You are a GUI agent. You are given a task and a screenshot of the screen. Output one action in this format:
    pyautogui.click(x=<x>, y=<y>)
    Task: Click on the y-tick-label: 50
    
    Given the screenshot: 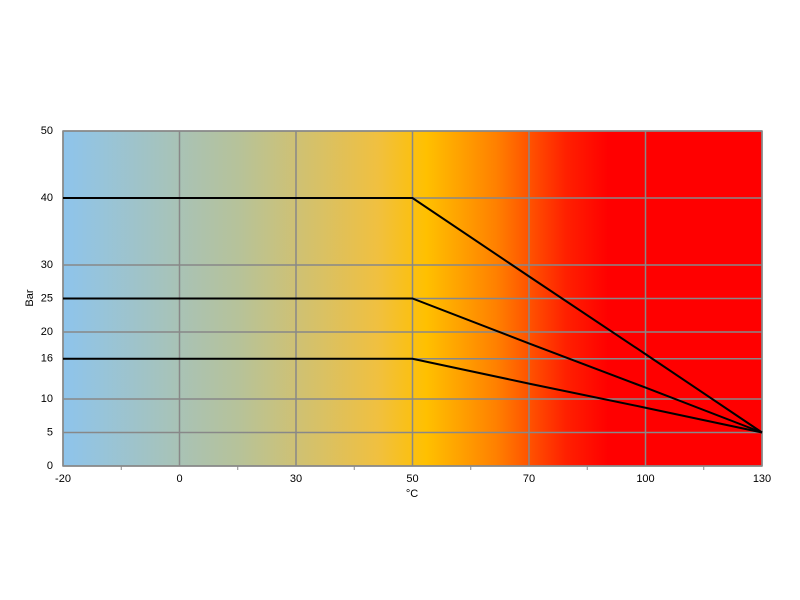 What is the action you would take?
    pyautogui.click(x=47, y=131)
    